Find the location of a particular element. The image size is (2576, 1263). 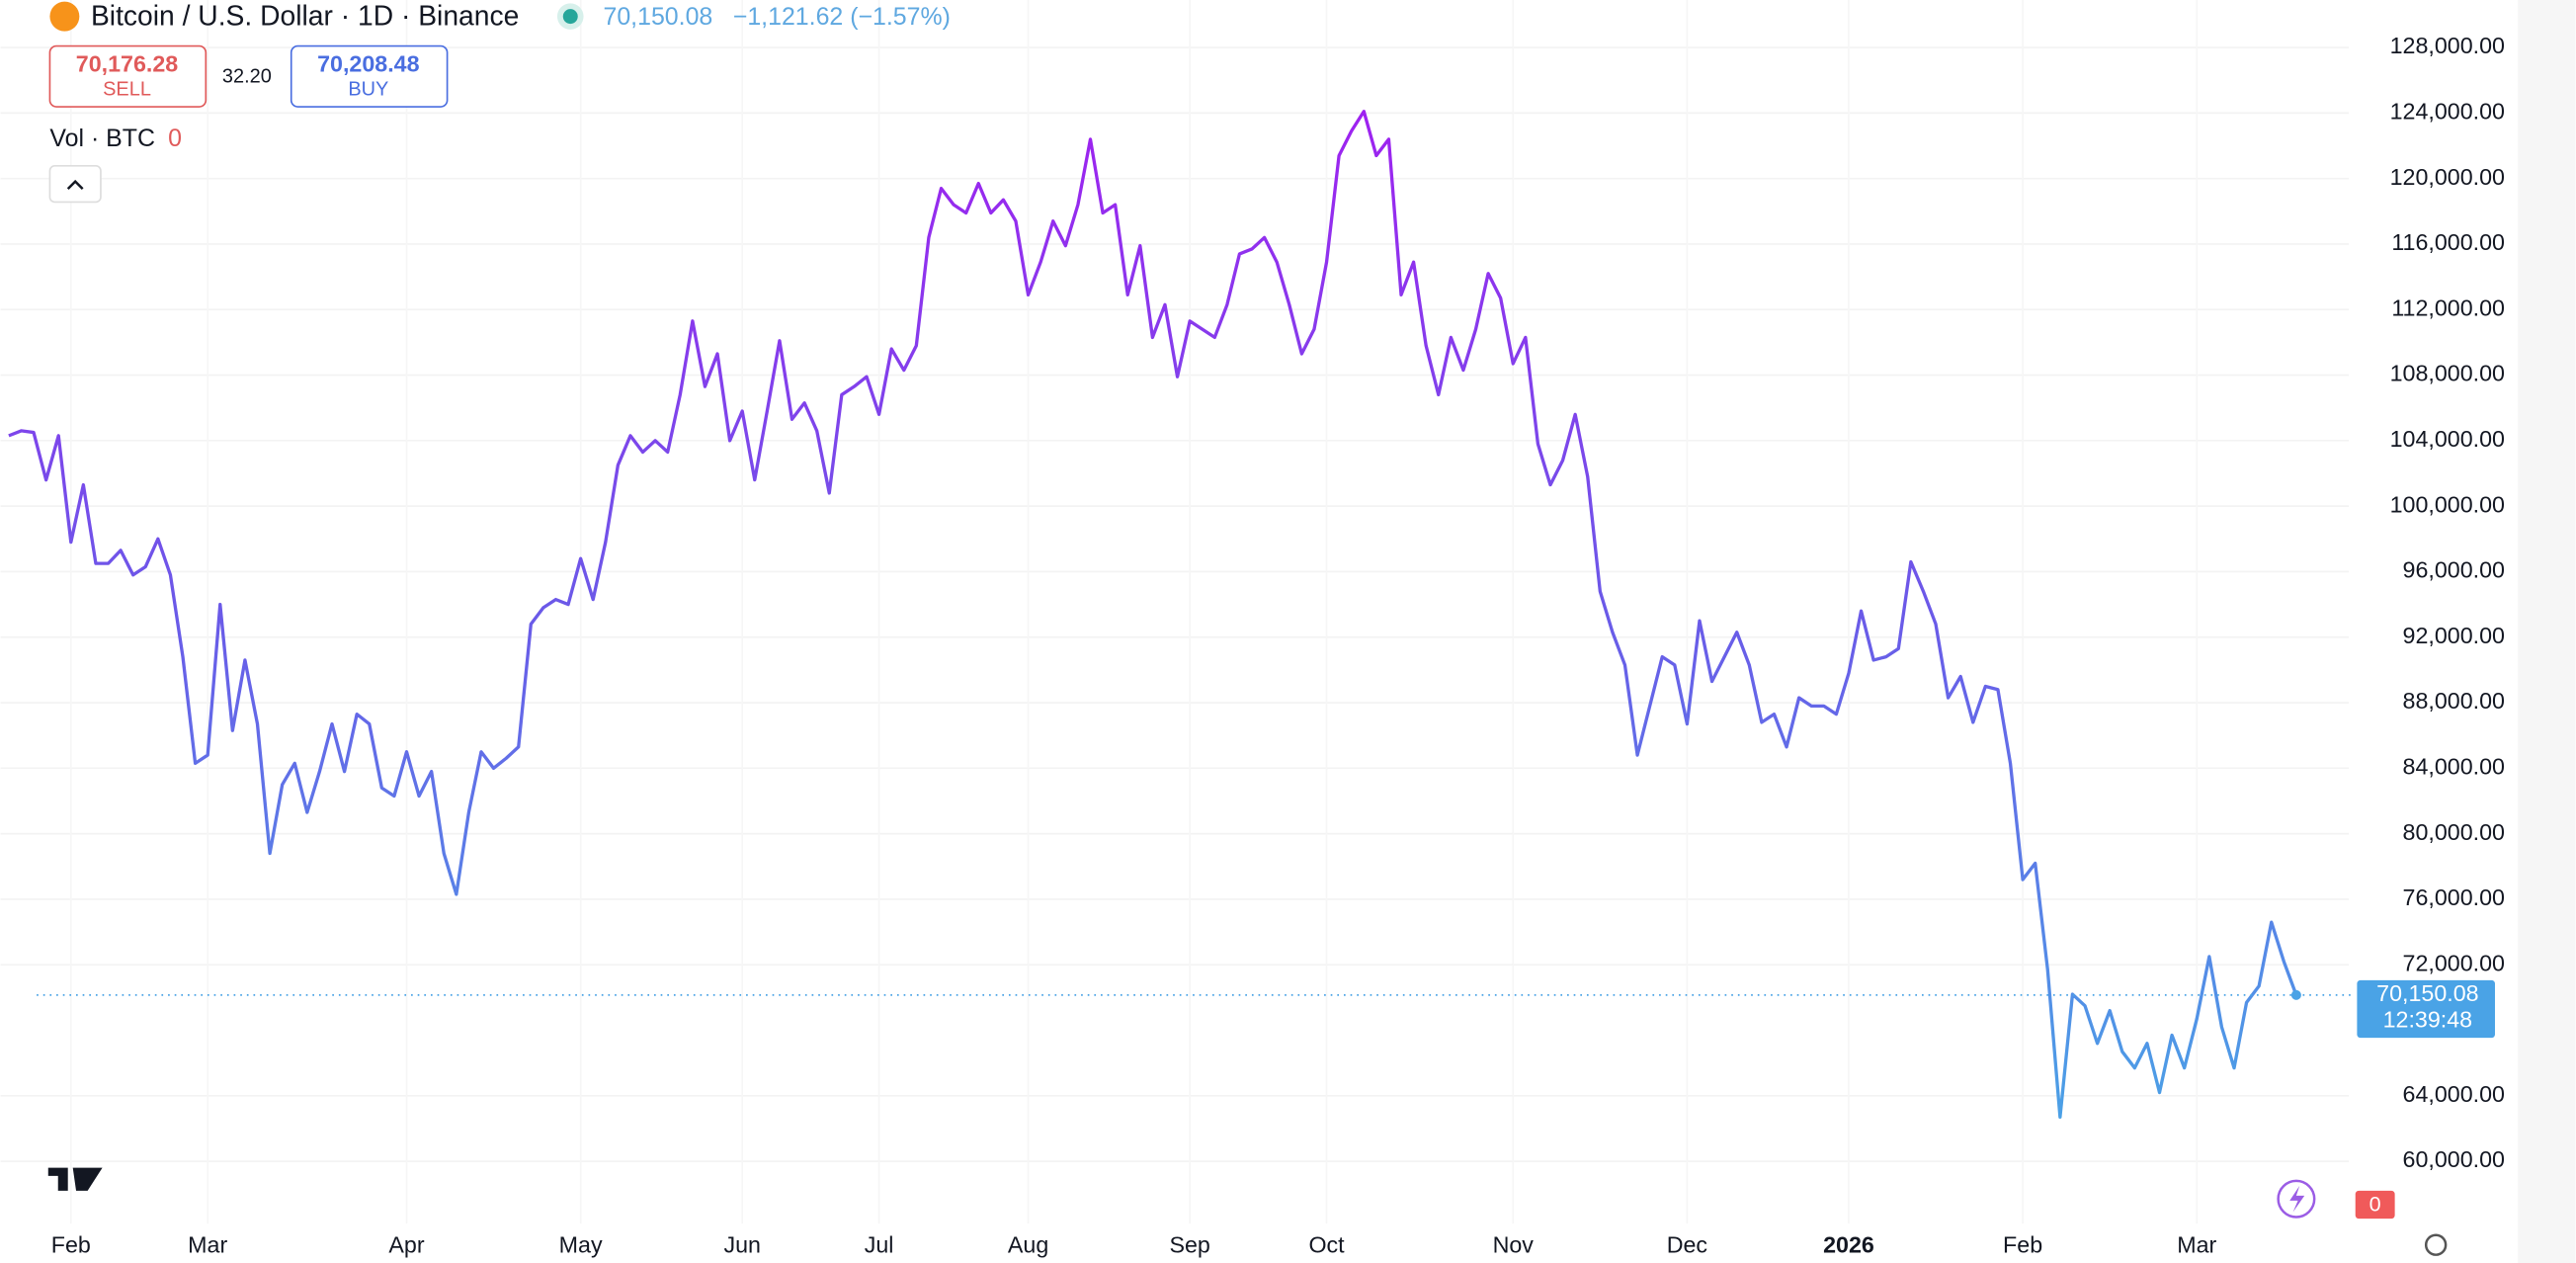

y-tick-label: 64,000.00 is located at coordinates (2454, 1094).